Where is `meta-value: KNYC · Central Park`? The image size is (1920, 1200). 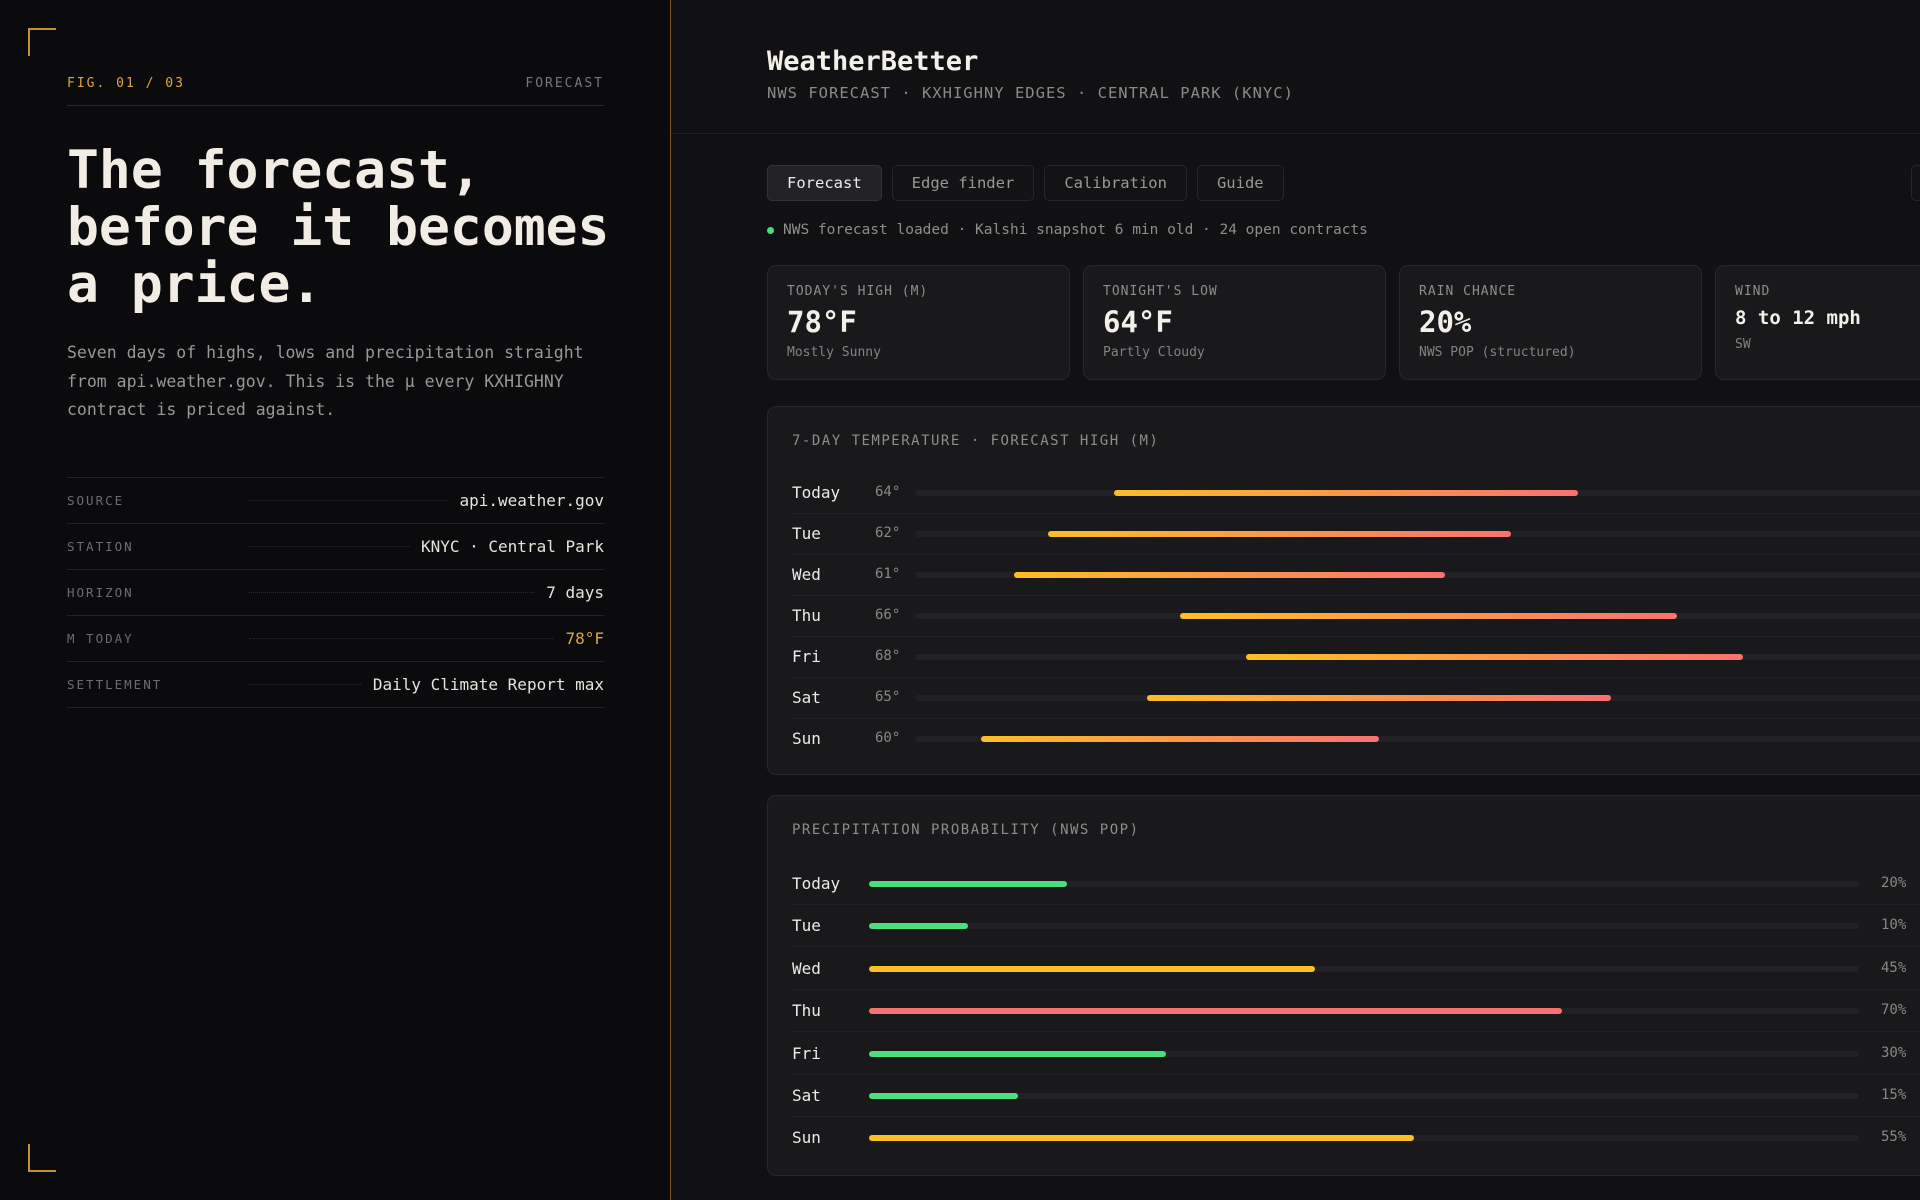
meta-value: KNYC · Central Park is located at coordinates (512, 546).